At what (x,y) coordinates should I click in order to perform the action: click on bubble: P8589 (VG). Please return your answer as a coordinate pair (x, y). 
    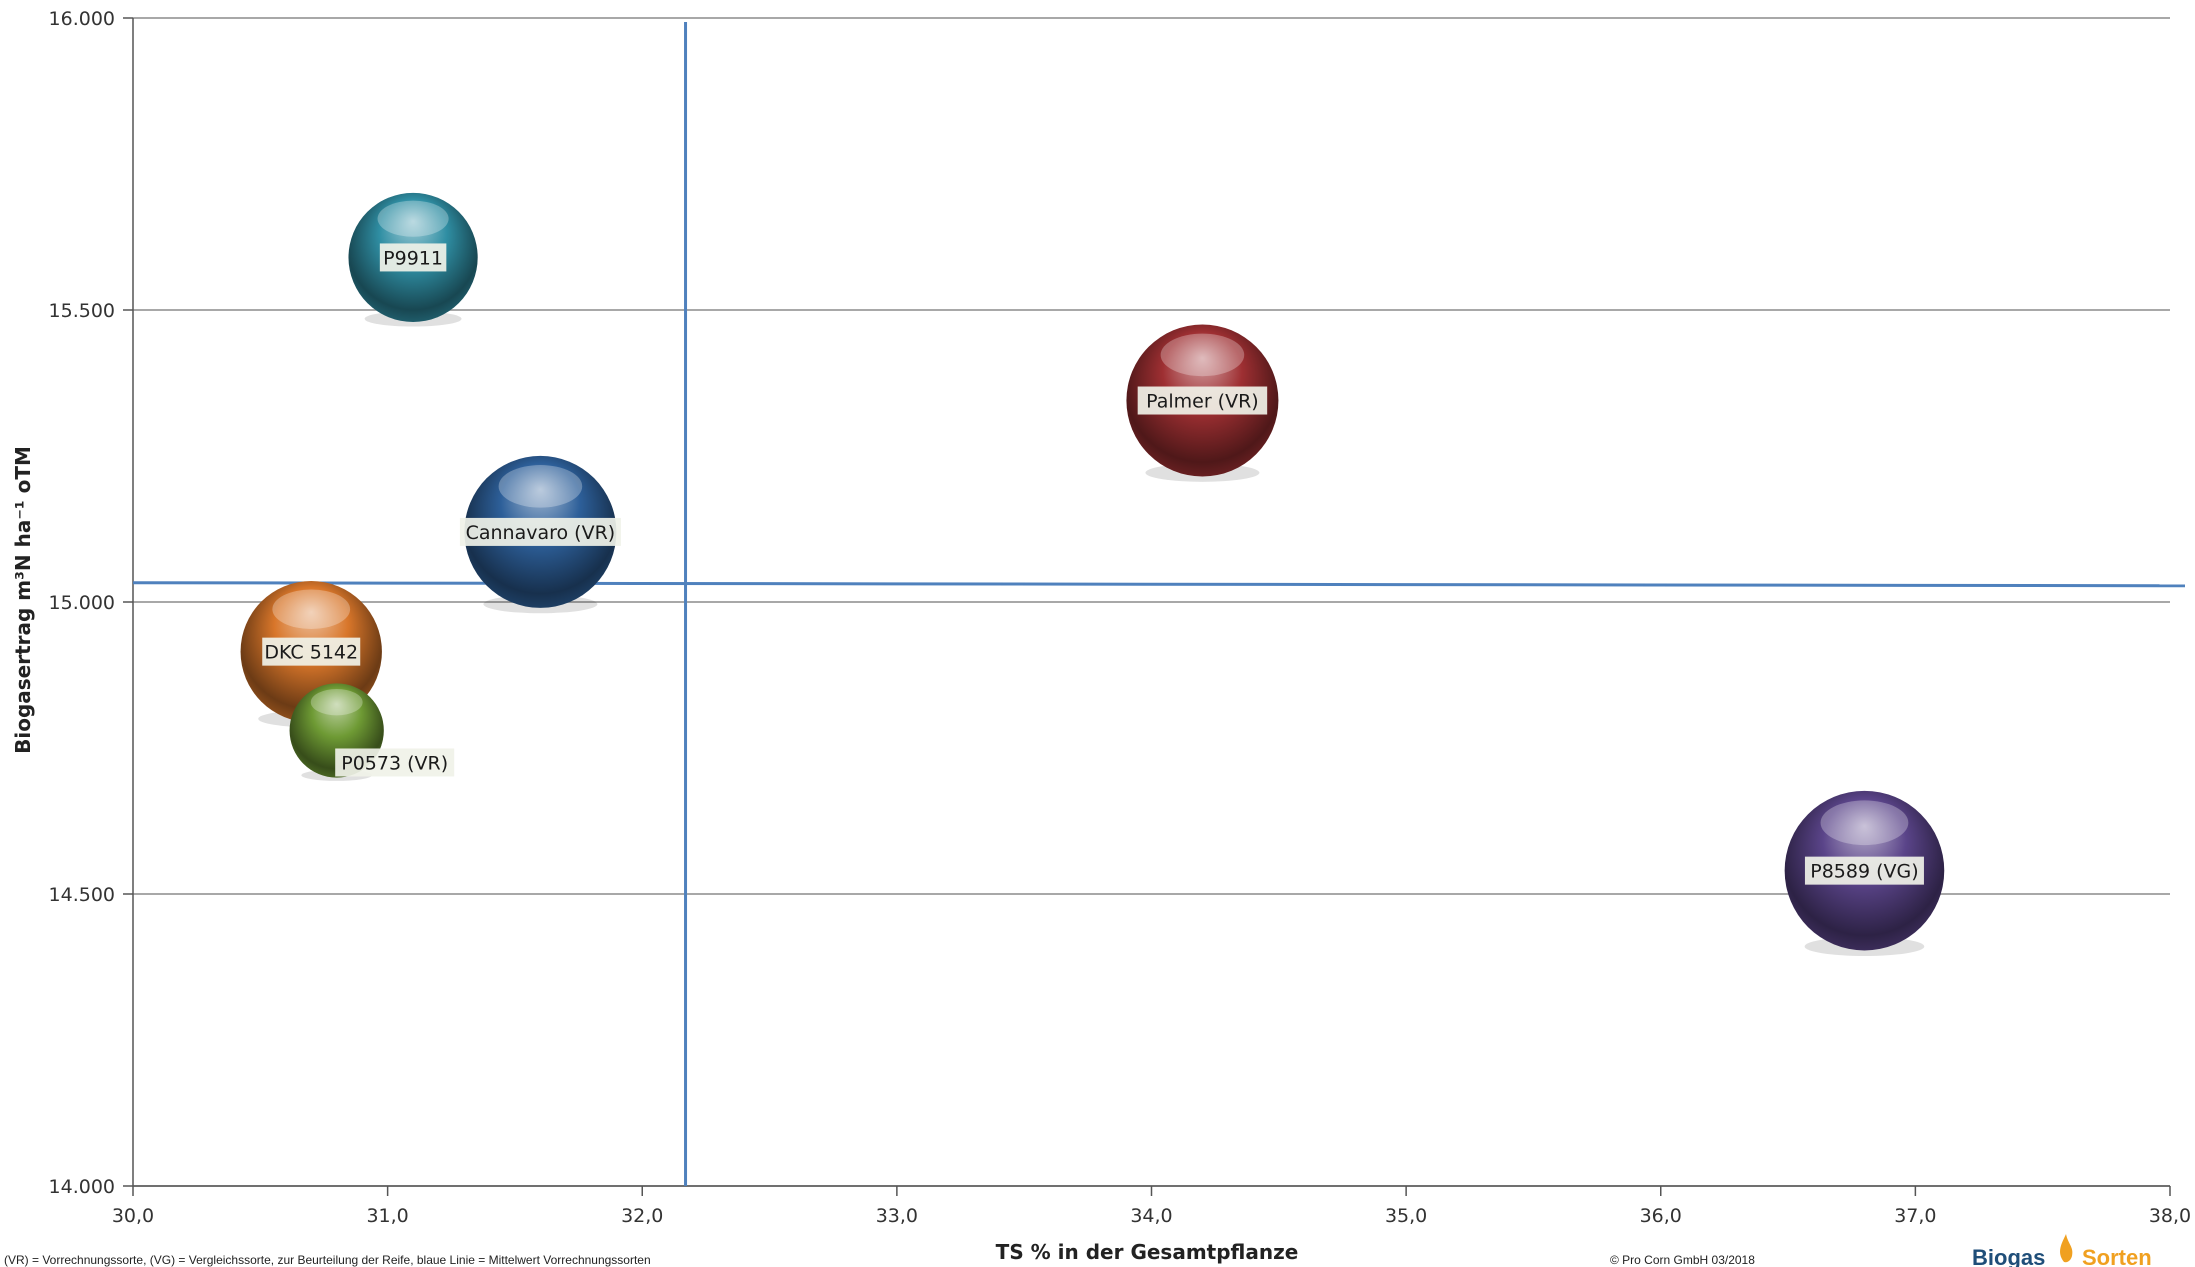
    Looking at the image, I should click on (1864, 873).